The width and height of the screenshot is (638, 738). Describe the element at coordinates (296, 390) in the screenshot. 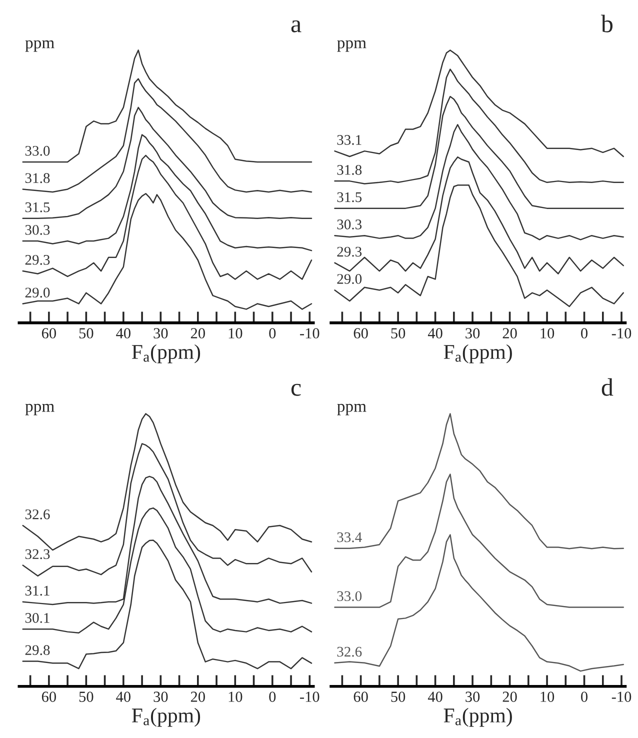

I see `chart-title: c` at that location.